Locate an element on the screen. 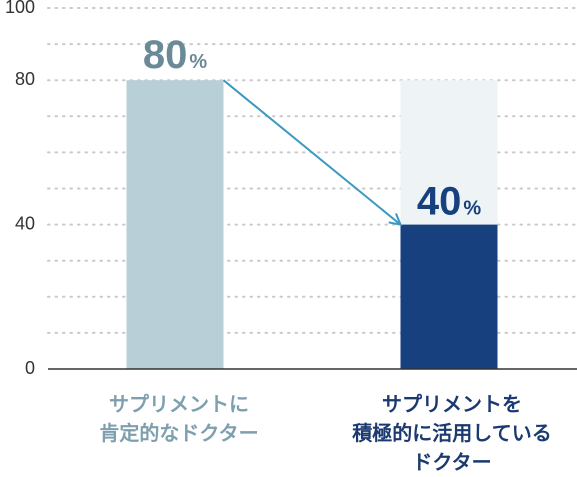 This screenshot has height=477, width=577. y-tick-label: 40 is located at coordinates (25, 223).